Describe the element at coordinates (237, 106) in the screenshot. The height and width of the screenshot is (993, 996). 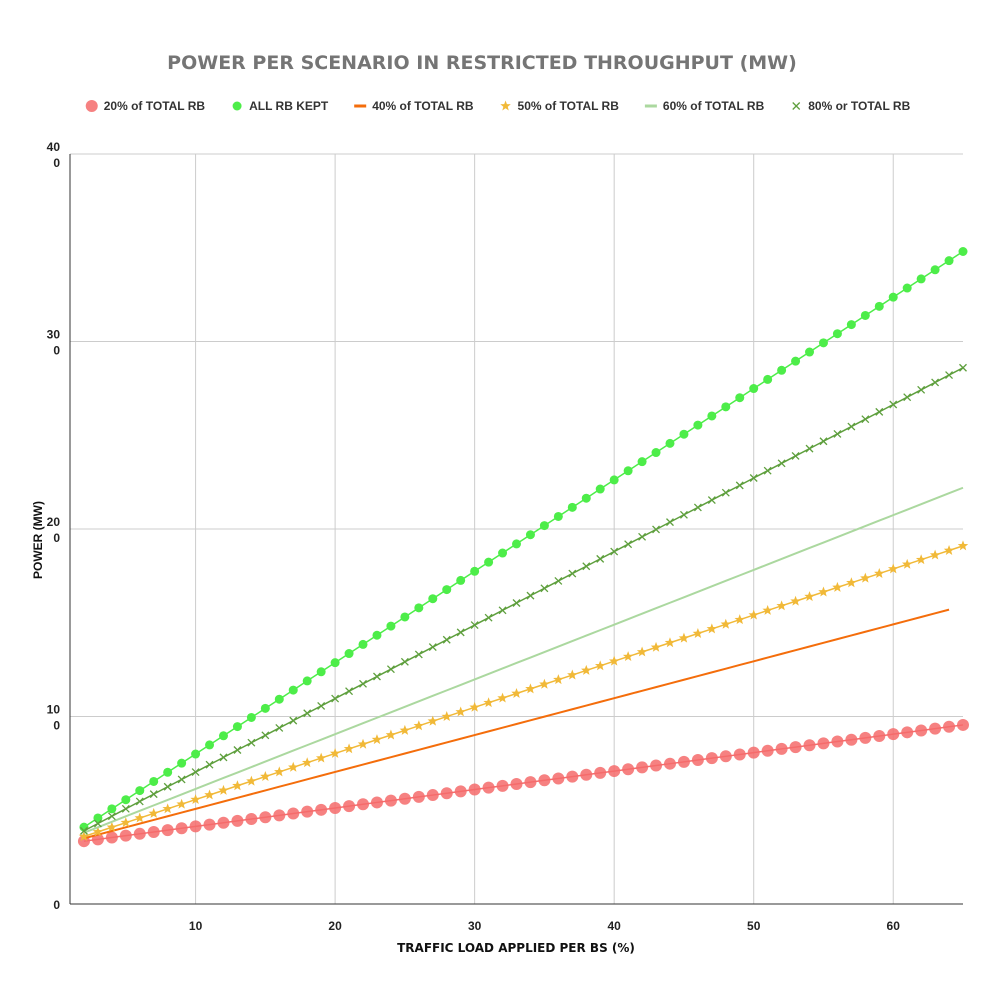
I see `legend-swatch` at that location.